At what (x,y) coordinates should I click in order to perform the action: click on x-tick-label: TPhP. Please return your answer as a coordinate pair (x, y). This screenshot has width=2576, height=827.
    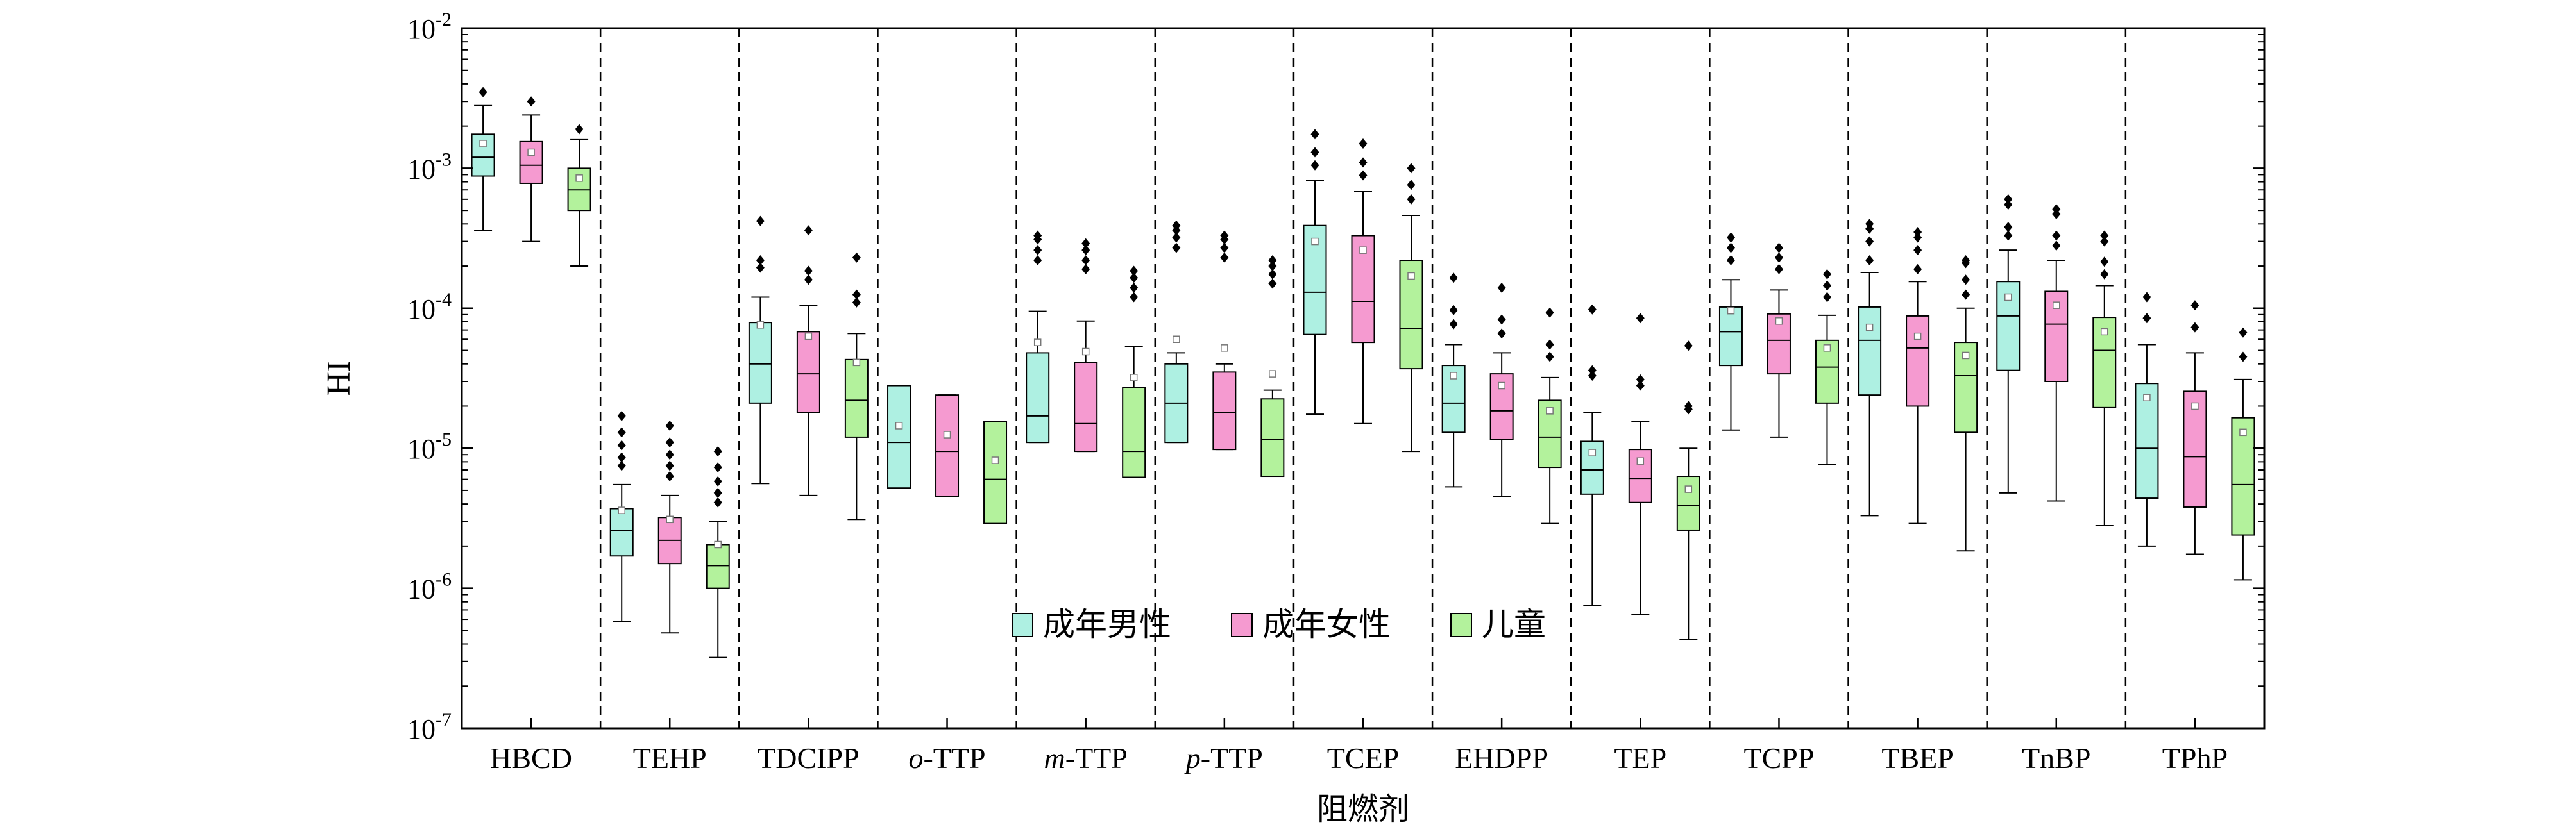
    Looking at the image, I should click on (2195, 758).